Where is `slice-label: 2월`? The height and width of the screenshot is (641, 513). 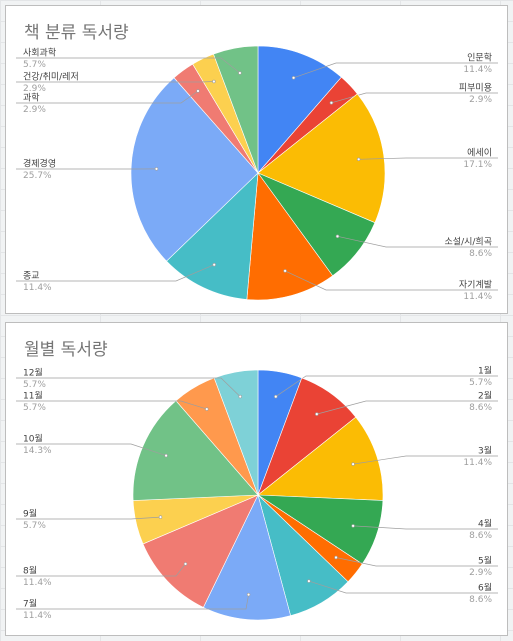
slice-label: 2월 is located at coordinates (485, 396).